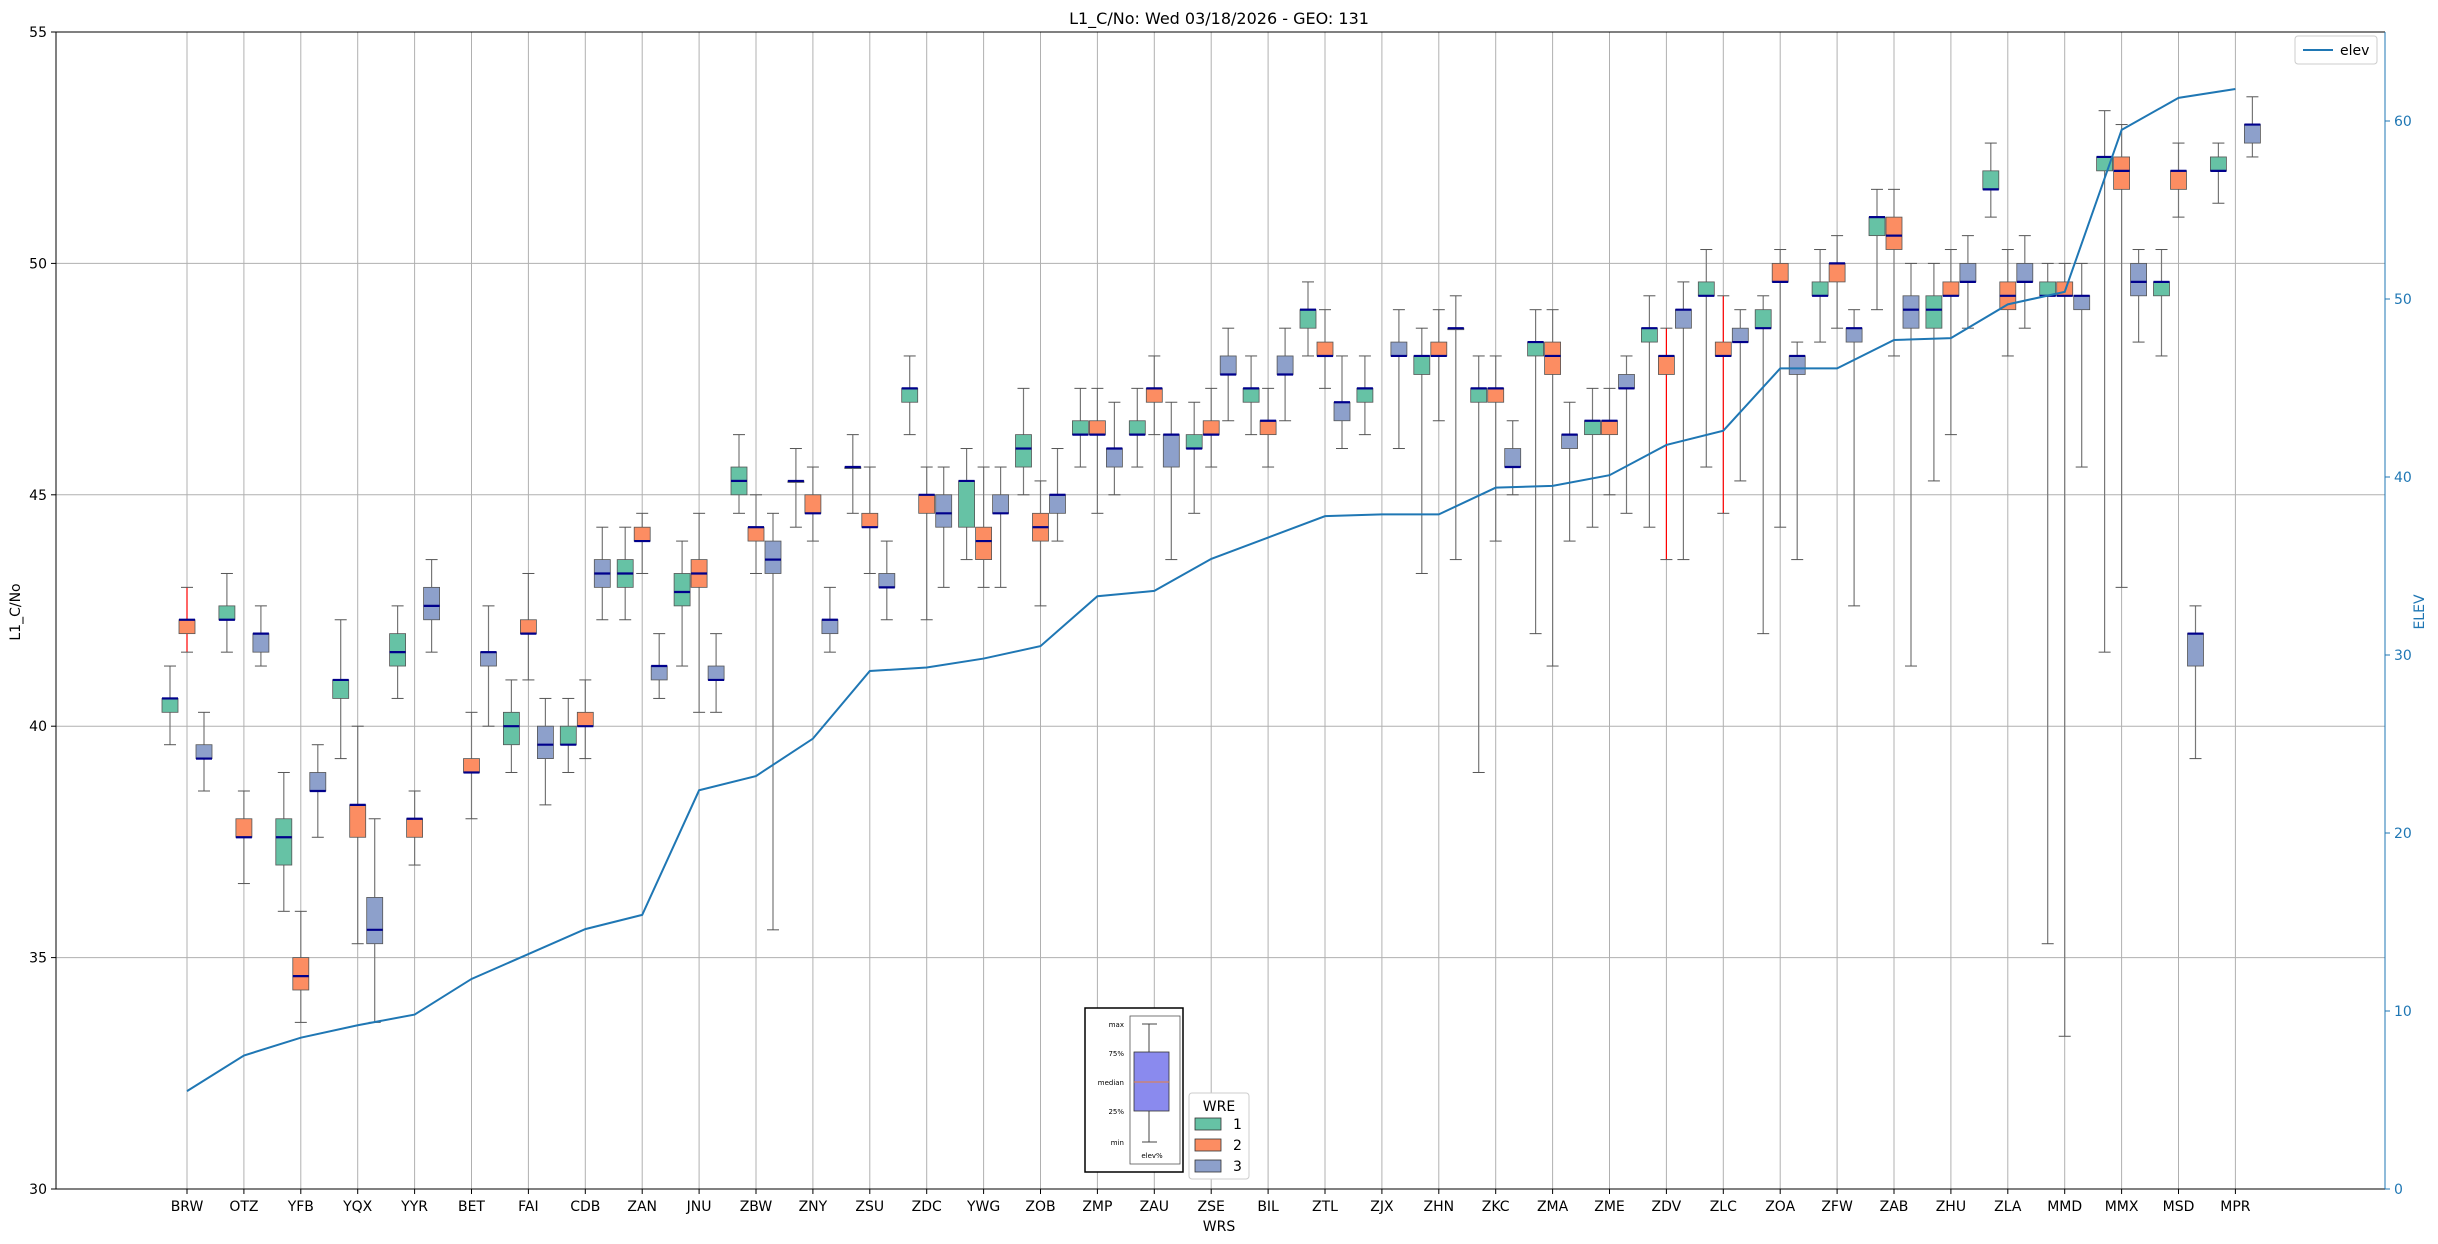 This screenshot has width=2438, height=1244. Describe the element at coordinates (2403, 656) in the screenshot. I see `y2-tick-label: 30` at that location.